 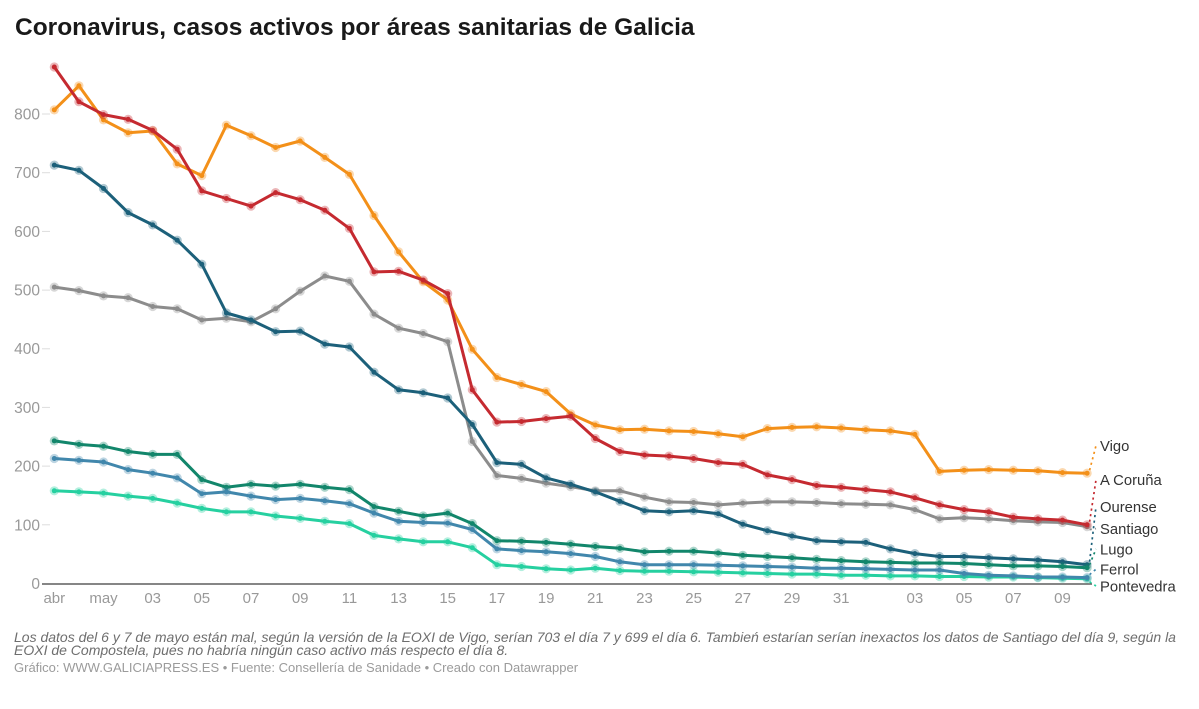 What do you see at coordinates (693, 598) in the screenshot?
I see `svg-text: 25` at bounding box center [693, 598].